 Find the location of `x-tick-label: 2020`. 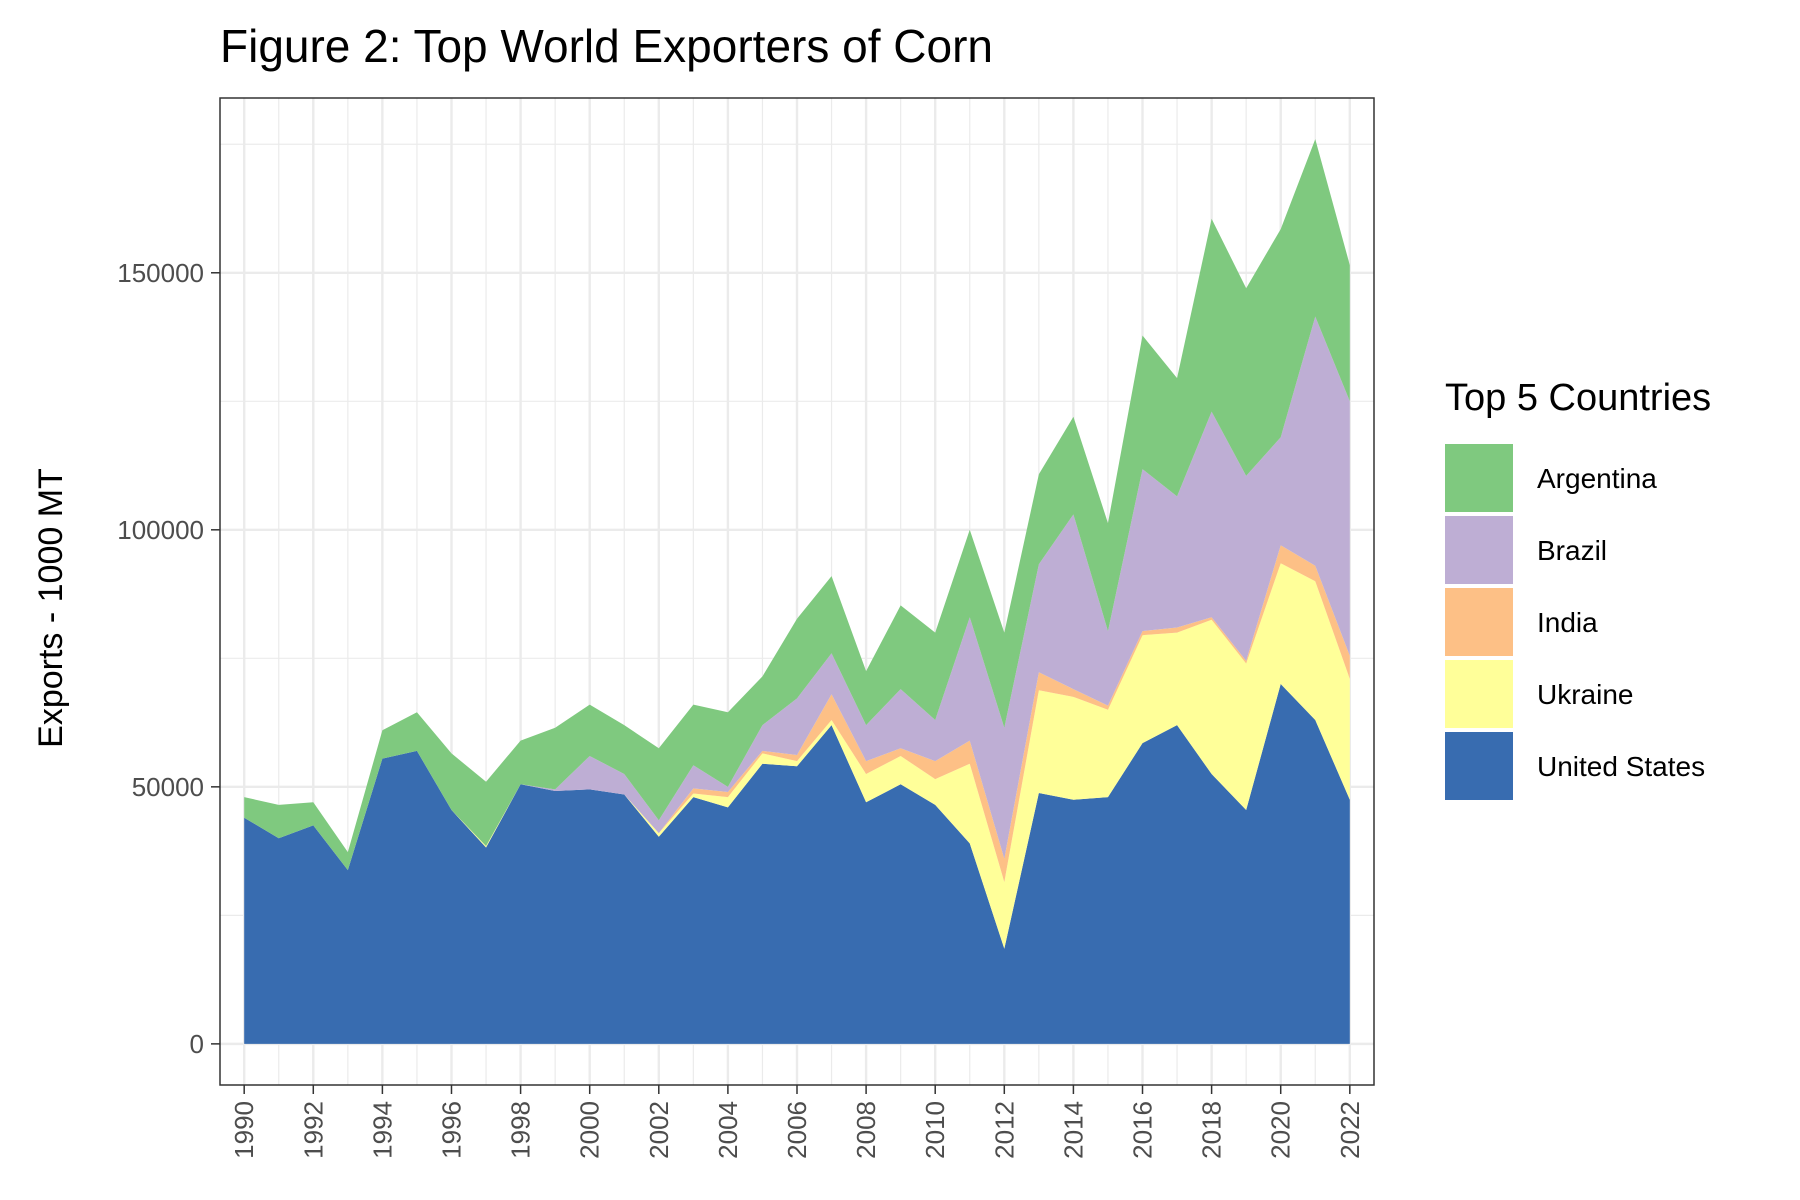

x-tick-label: 2020 is located at coordinates (1281, 1130).